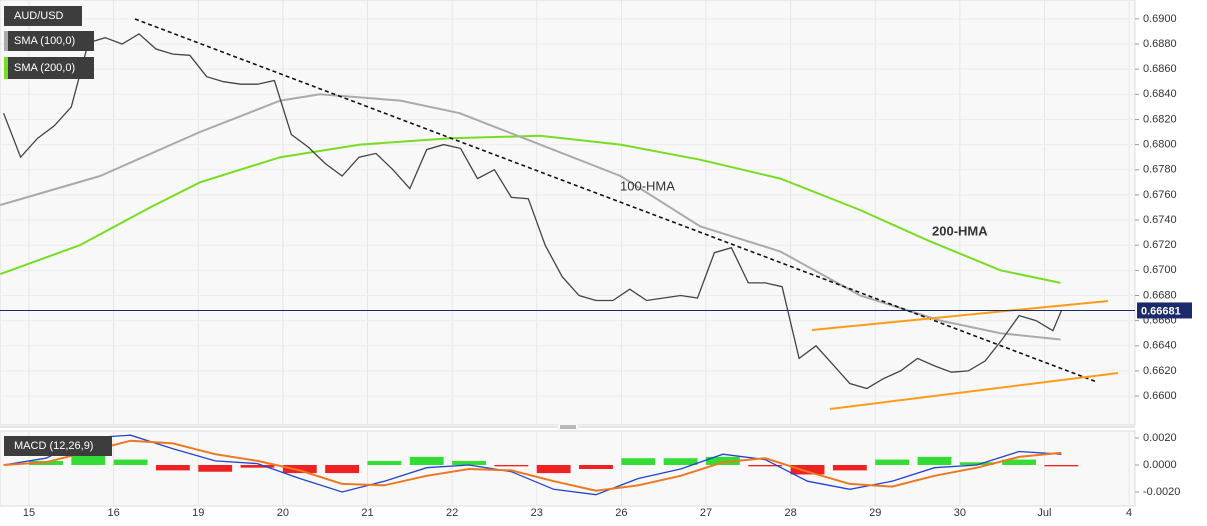 The image size is (1207, 526). Describe the element at coordinates (706, 513) in the screenshot. I see `x-tick-label: 27` at that location.